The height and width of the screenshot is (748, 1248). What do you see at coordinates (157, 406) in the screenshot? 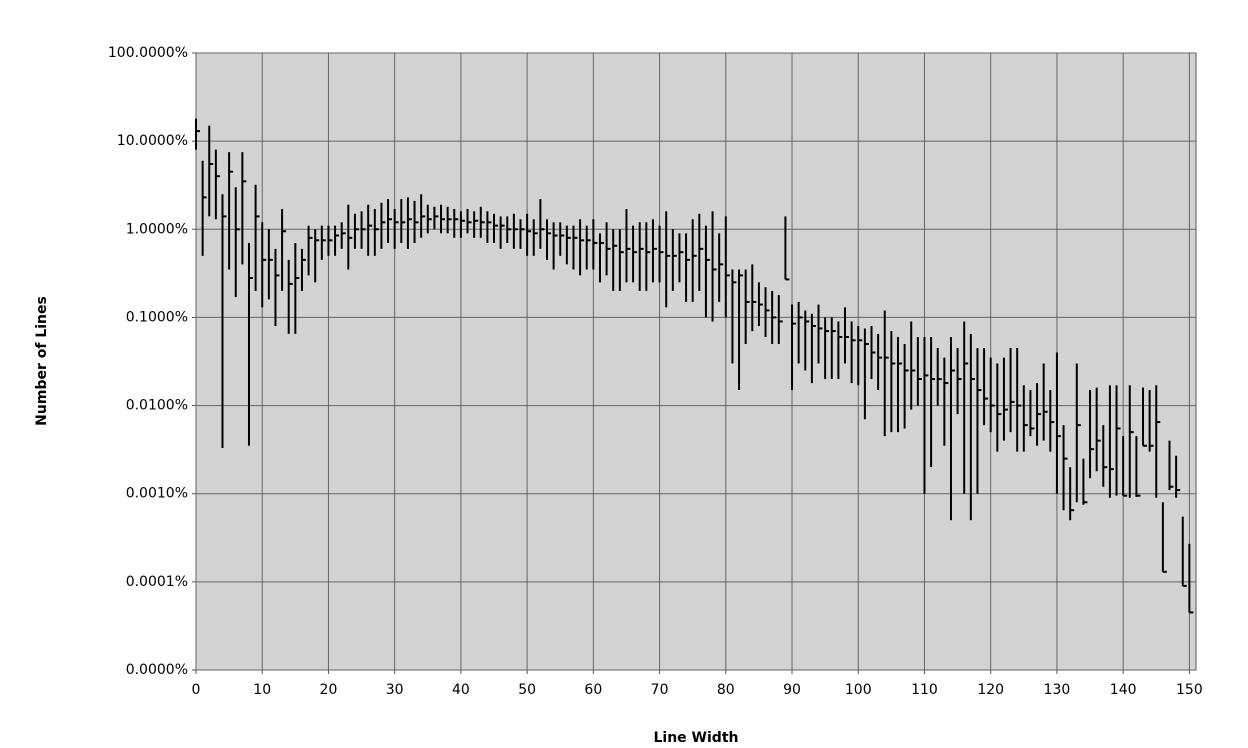
I see `y-tick-label: 0.0100%` at bounding box center [157, 406].